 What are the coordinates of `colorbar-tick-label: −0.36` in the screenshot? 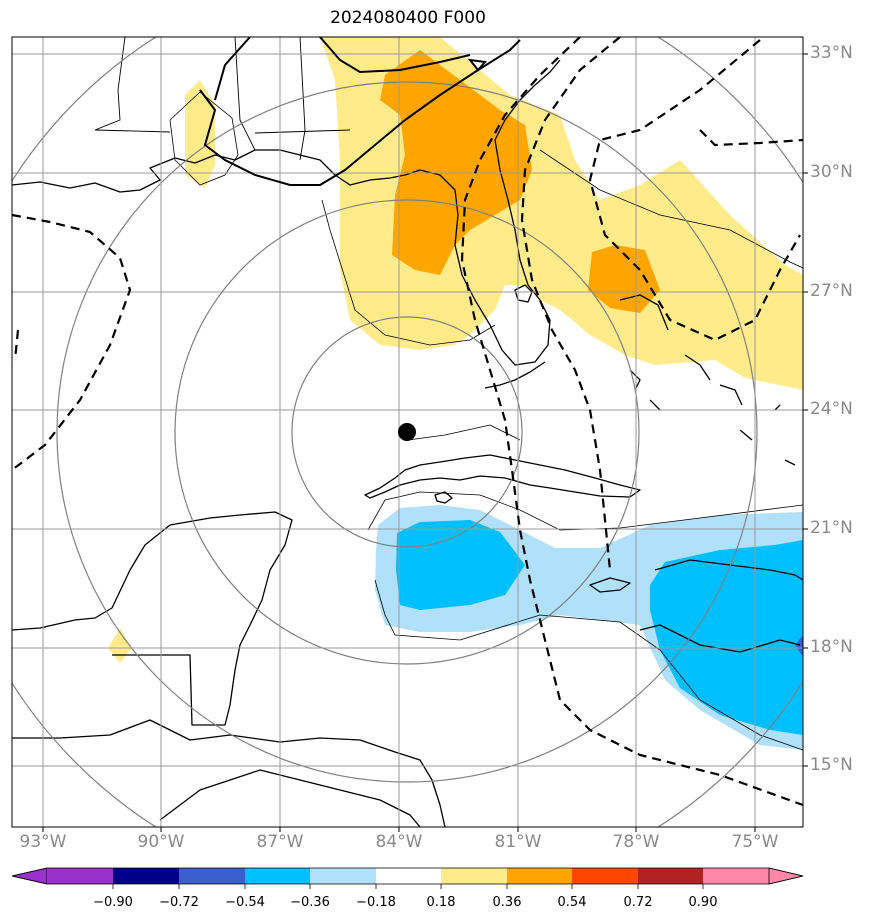 It's located at (310, 902).